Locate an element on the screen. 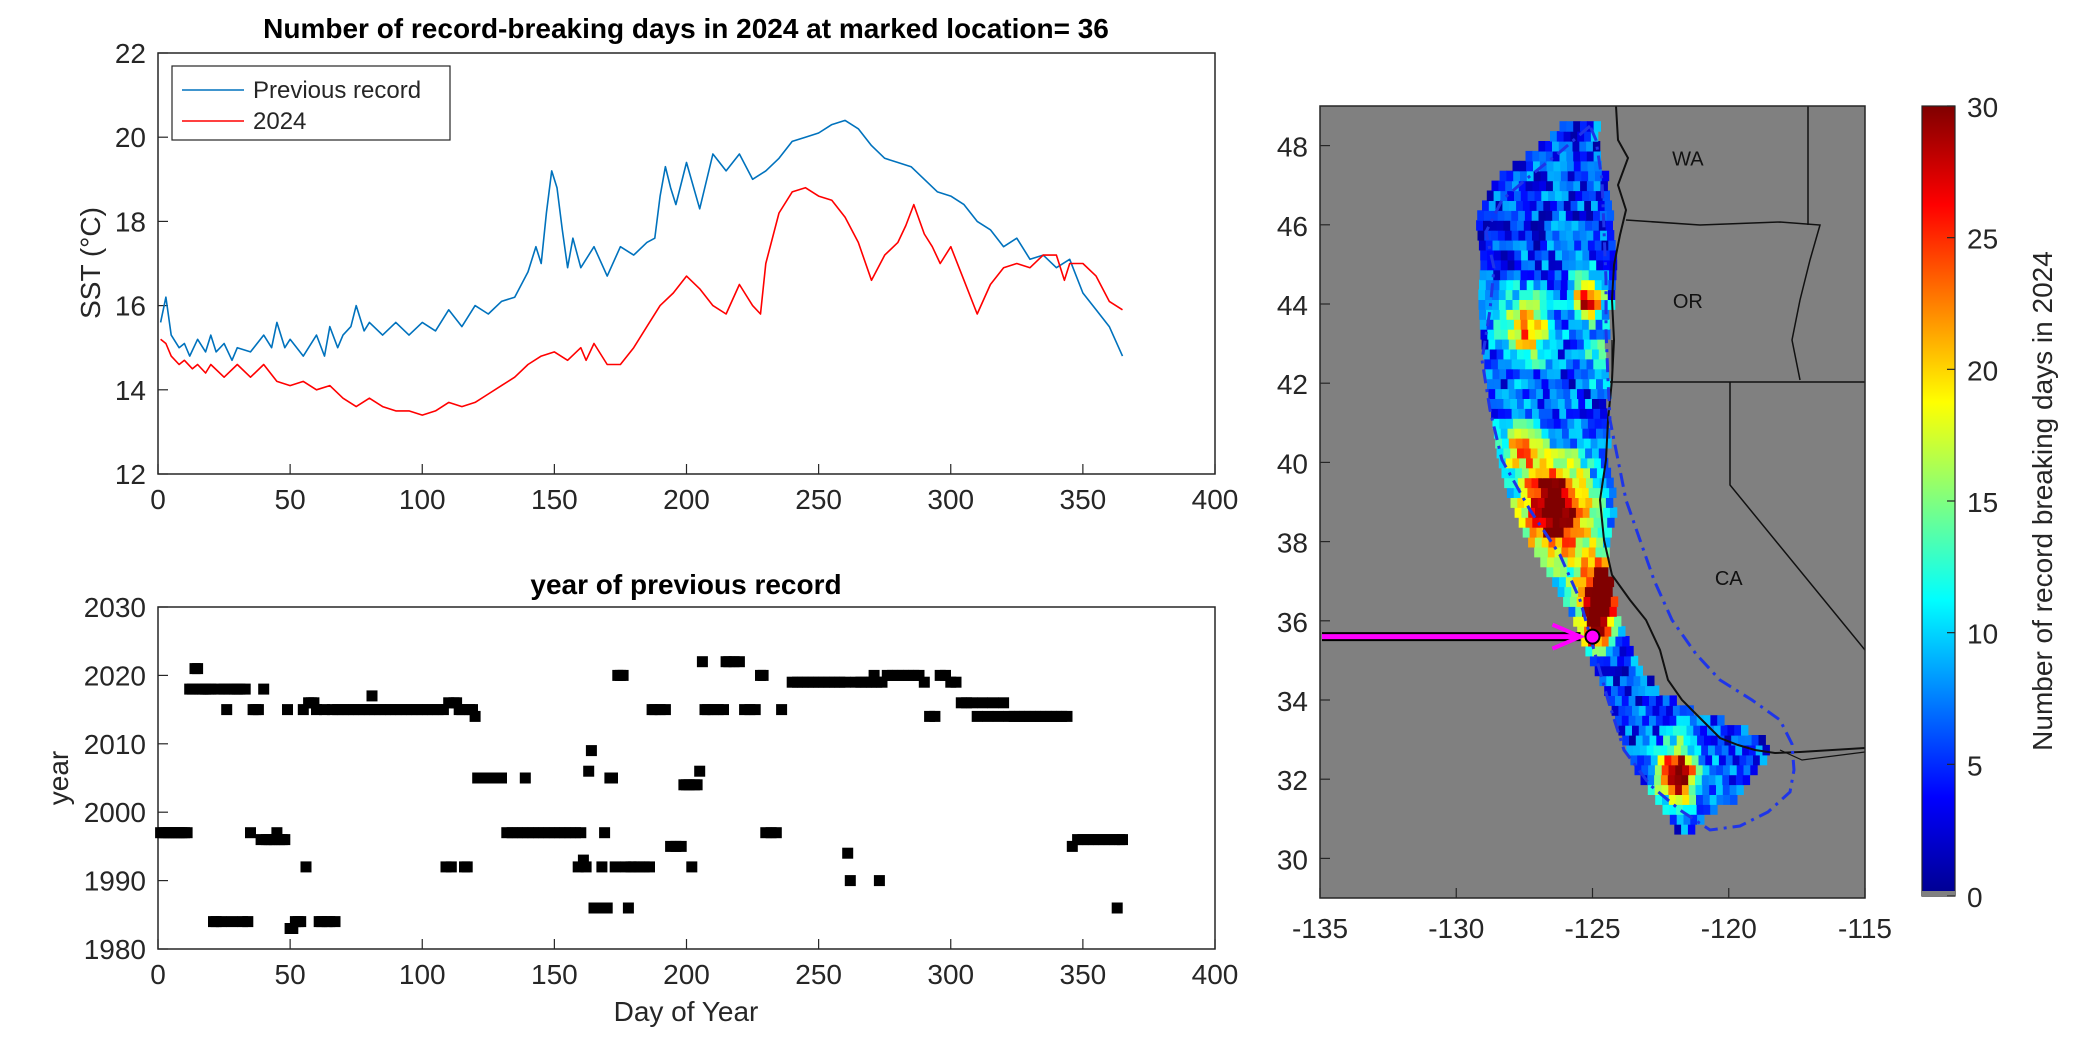 Image resolution: width=2083 pixels, height=1047 pixels. record-year-x-ticks: 0 50 100 150 200 250 300 350 400 is located at coordinates (694, 964).